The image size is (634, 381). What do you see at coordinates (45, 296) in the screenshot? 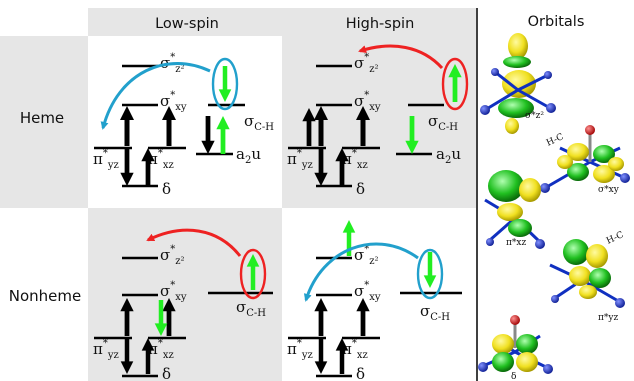
I see `row-label-nonheme: Nonheme` at bounding box center [45, 296].